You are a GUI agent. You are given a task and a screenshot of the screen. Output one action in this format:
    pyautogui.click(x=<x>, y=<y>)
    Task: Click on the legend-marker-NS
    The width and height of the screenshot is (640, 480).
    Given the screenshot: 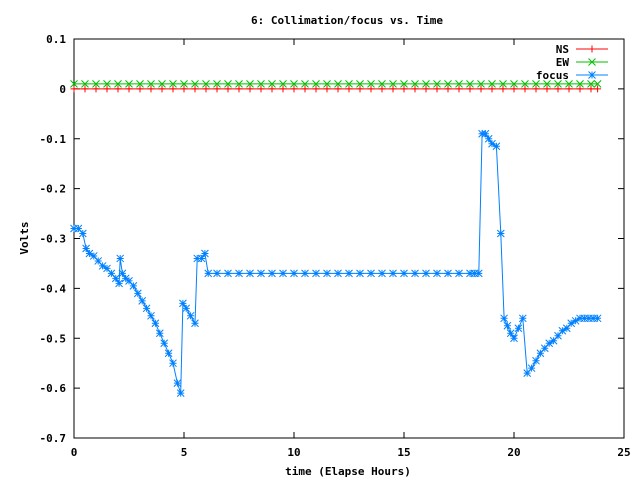 What is the action you would take?
    pyautogui.click(x=592, y=49)
    